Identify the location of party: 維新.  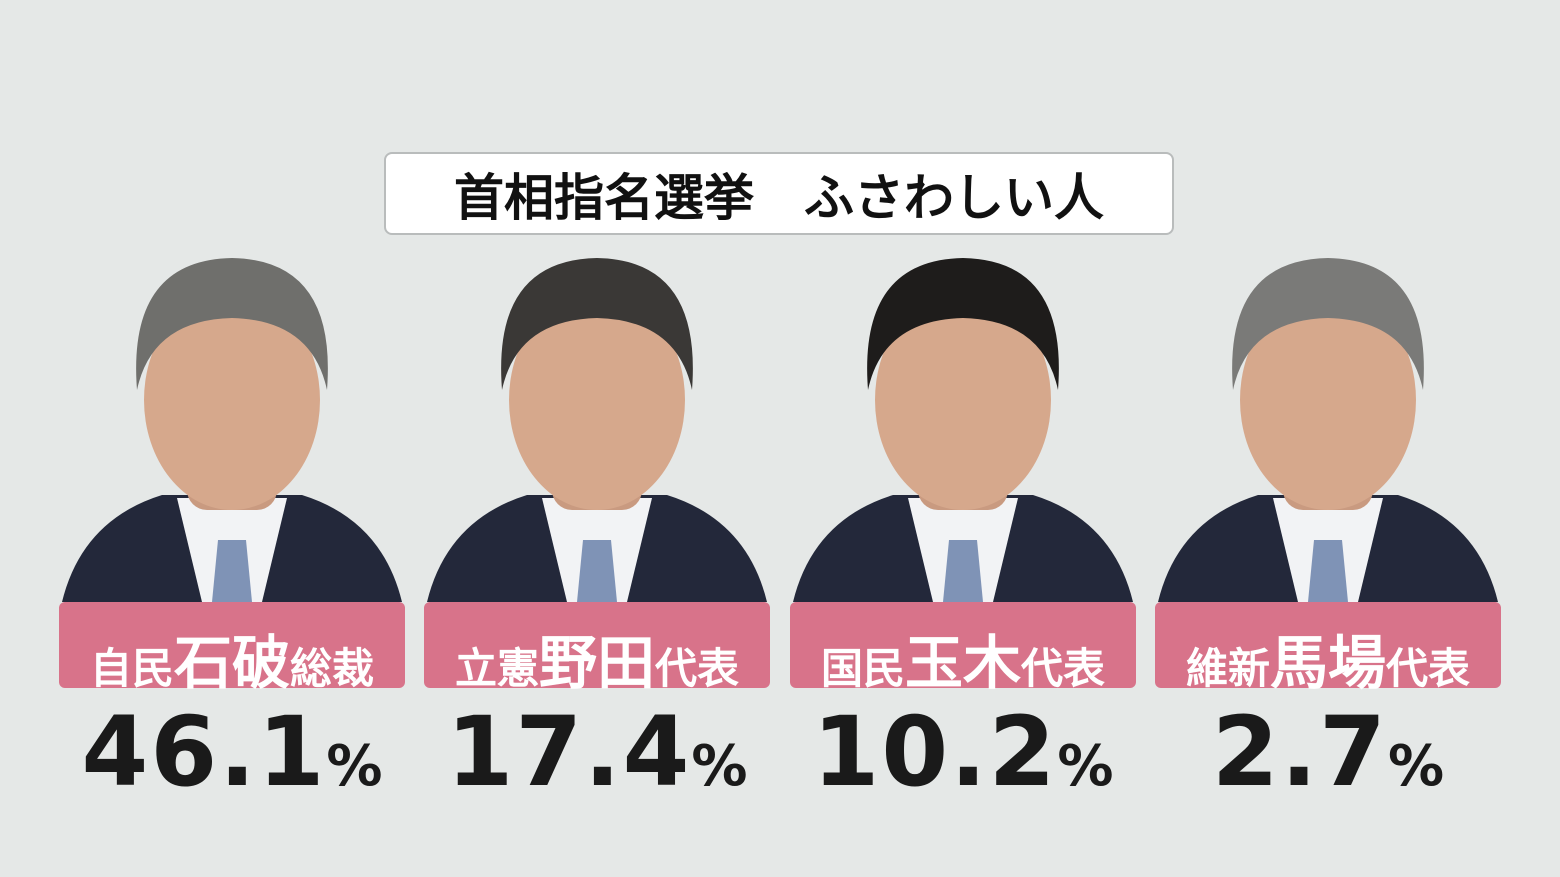
(1227, 668).